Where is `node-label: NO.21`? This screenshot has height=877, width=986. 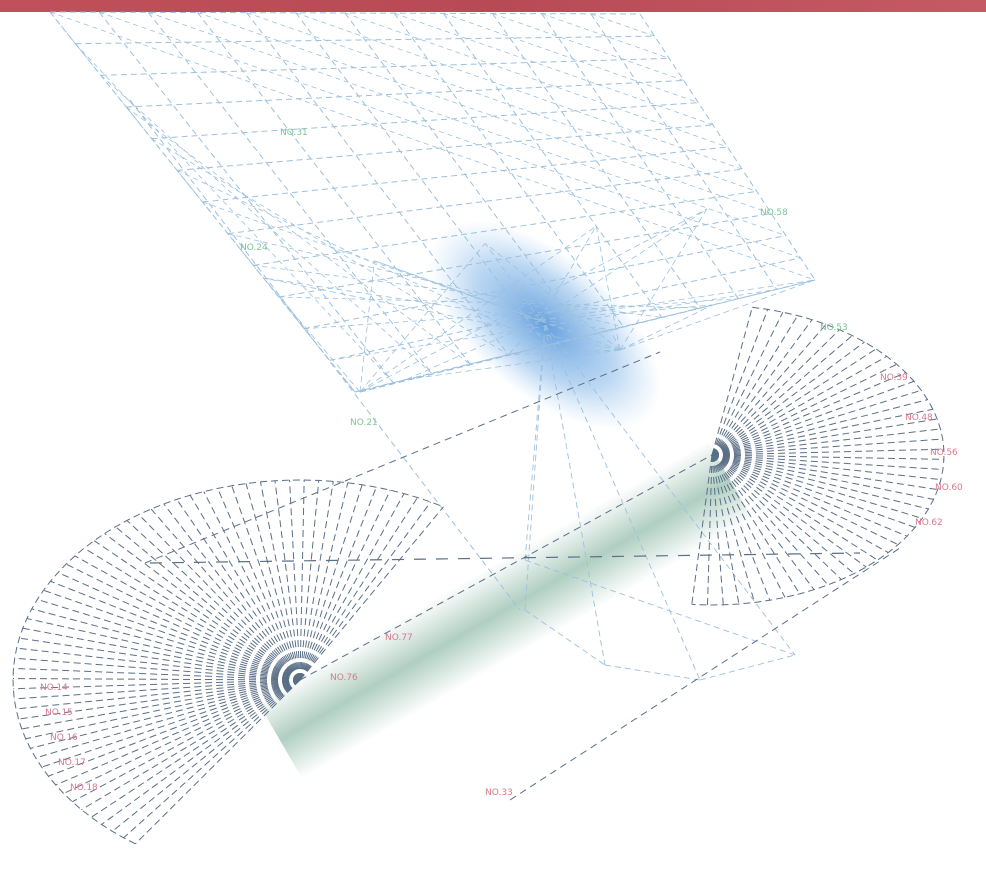 node-label: NO.21 is located at coordinates (364, 423).